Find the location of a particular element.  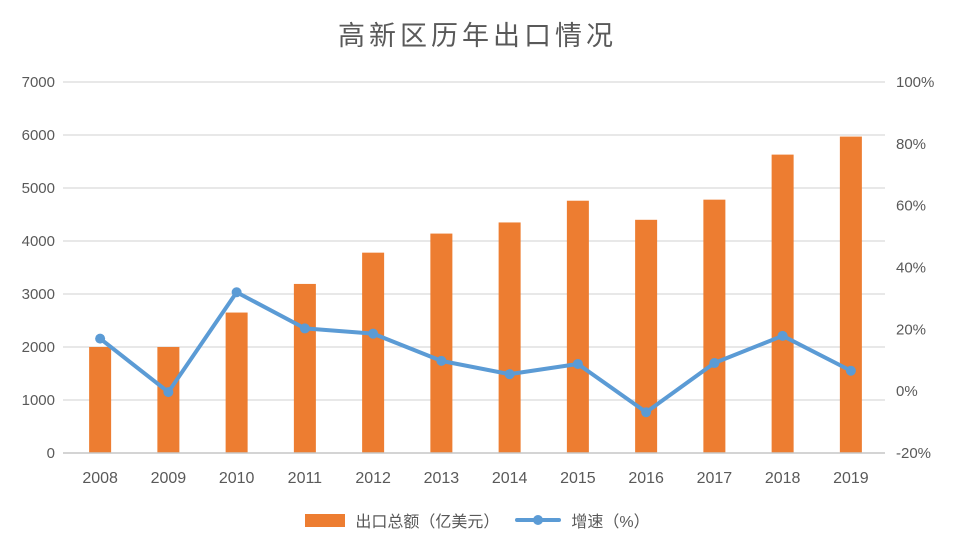

x-tick-label-2010: 2010 is located at coordinates (237, 478).